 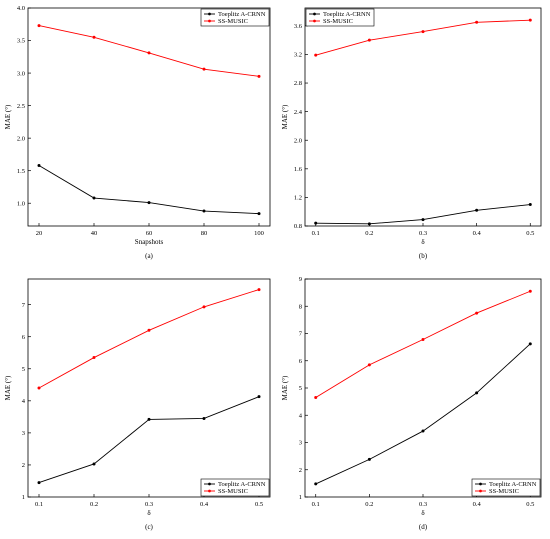 What do you see at coordinates (300, 497) in the screenshot?
I see `y-tick-label: 1` at bounding box center [300, 497].